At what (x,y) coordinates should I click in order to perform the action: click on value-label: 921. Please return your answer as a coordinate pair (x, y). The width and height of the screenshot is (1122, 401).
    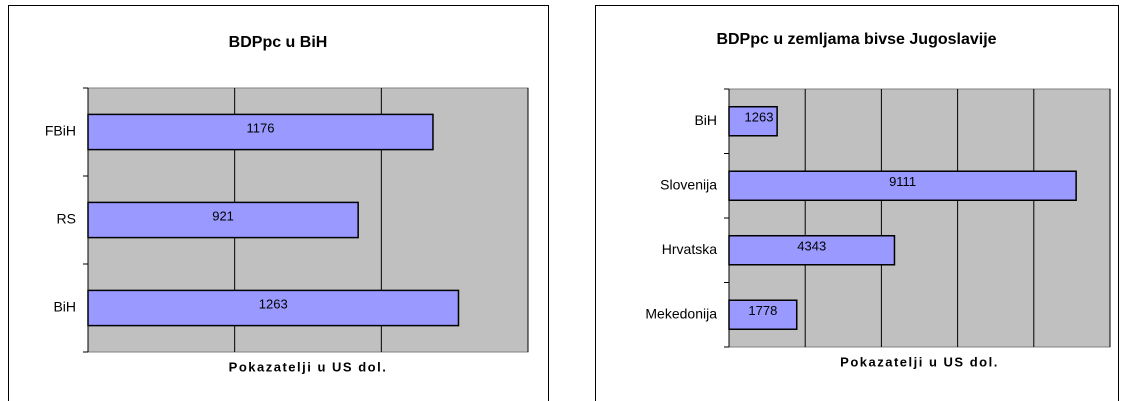
    Looking at the image, I should click on (223, 215).